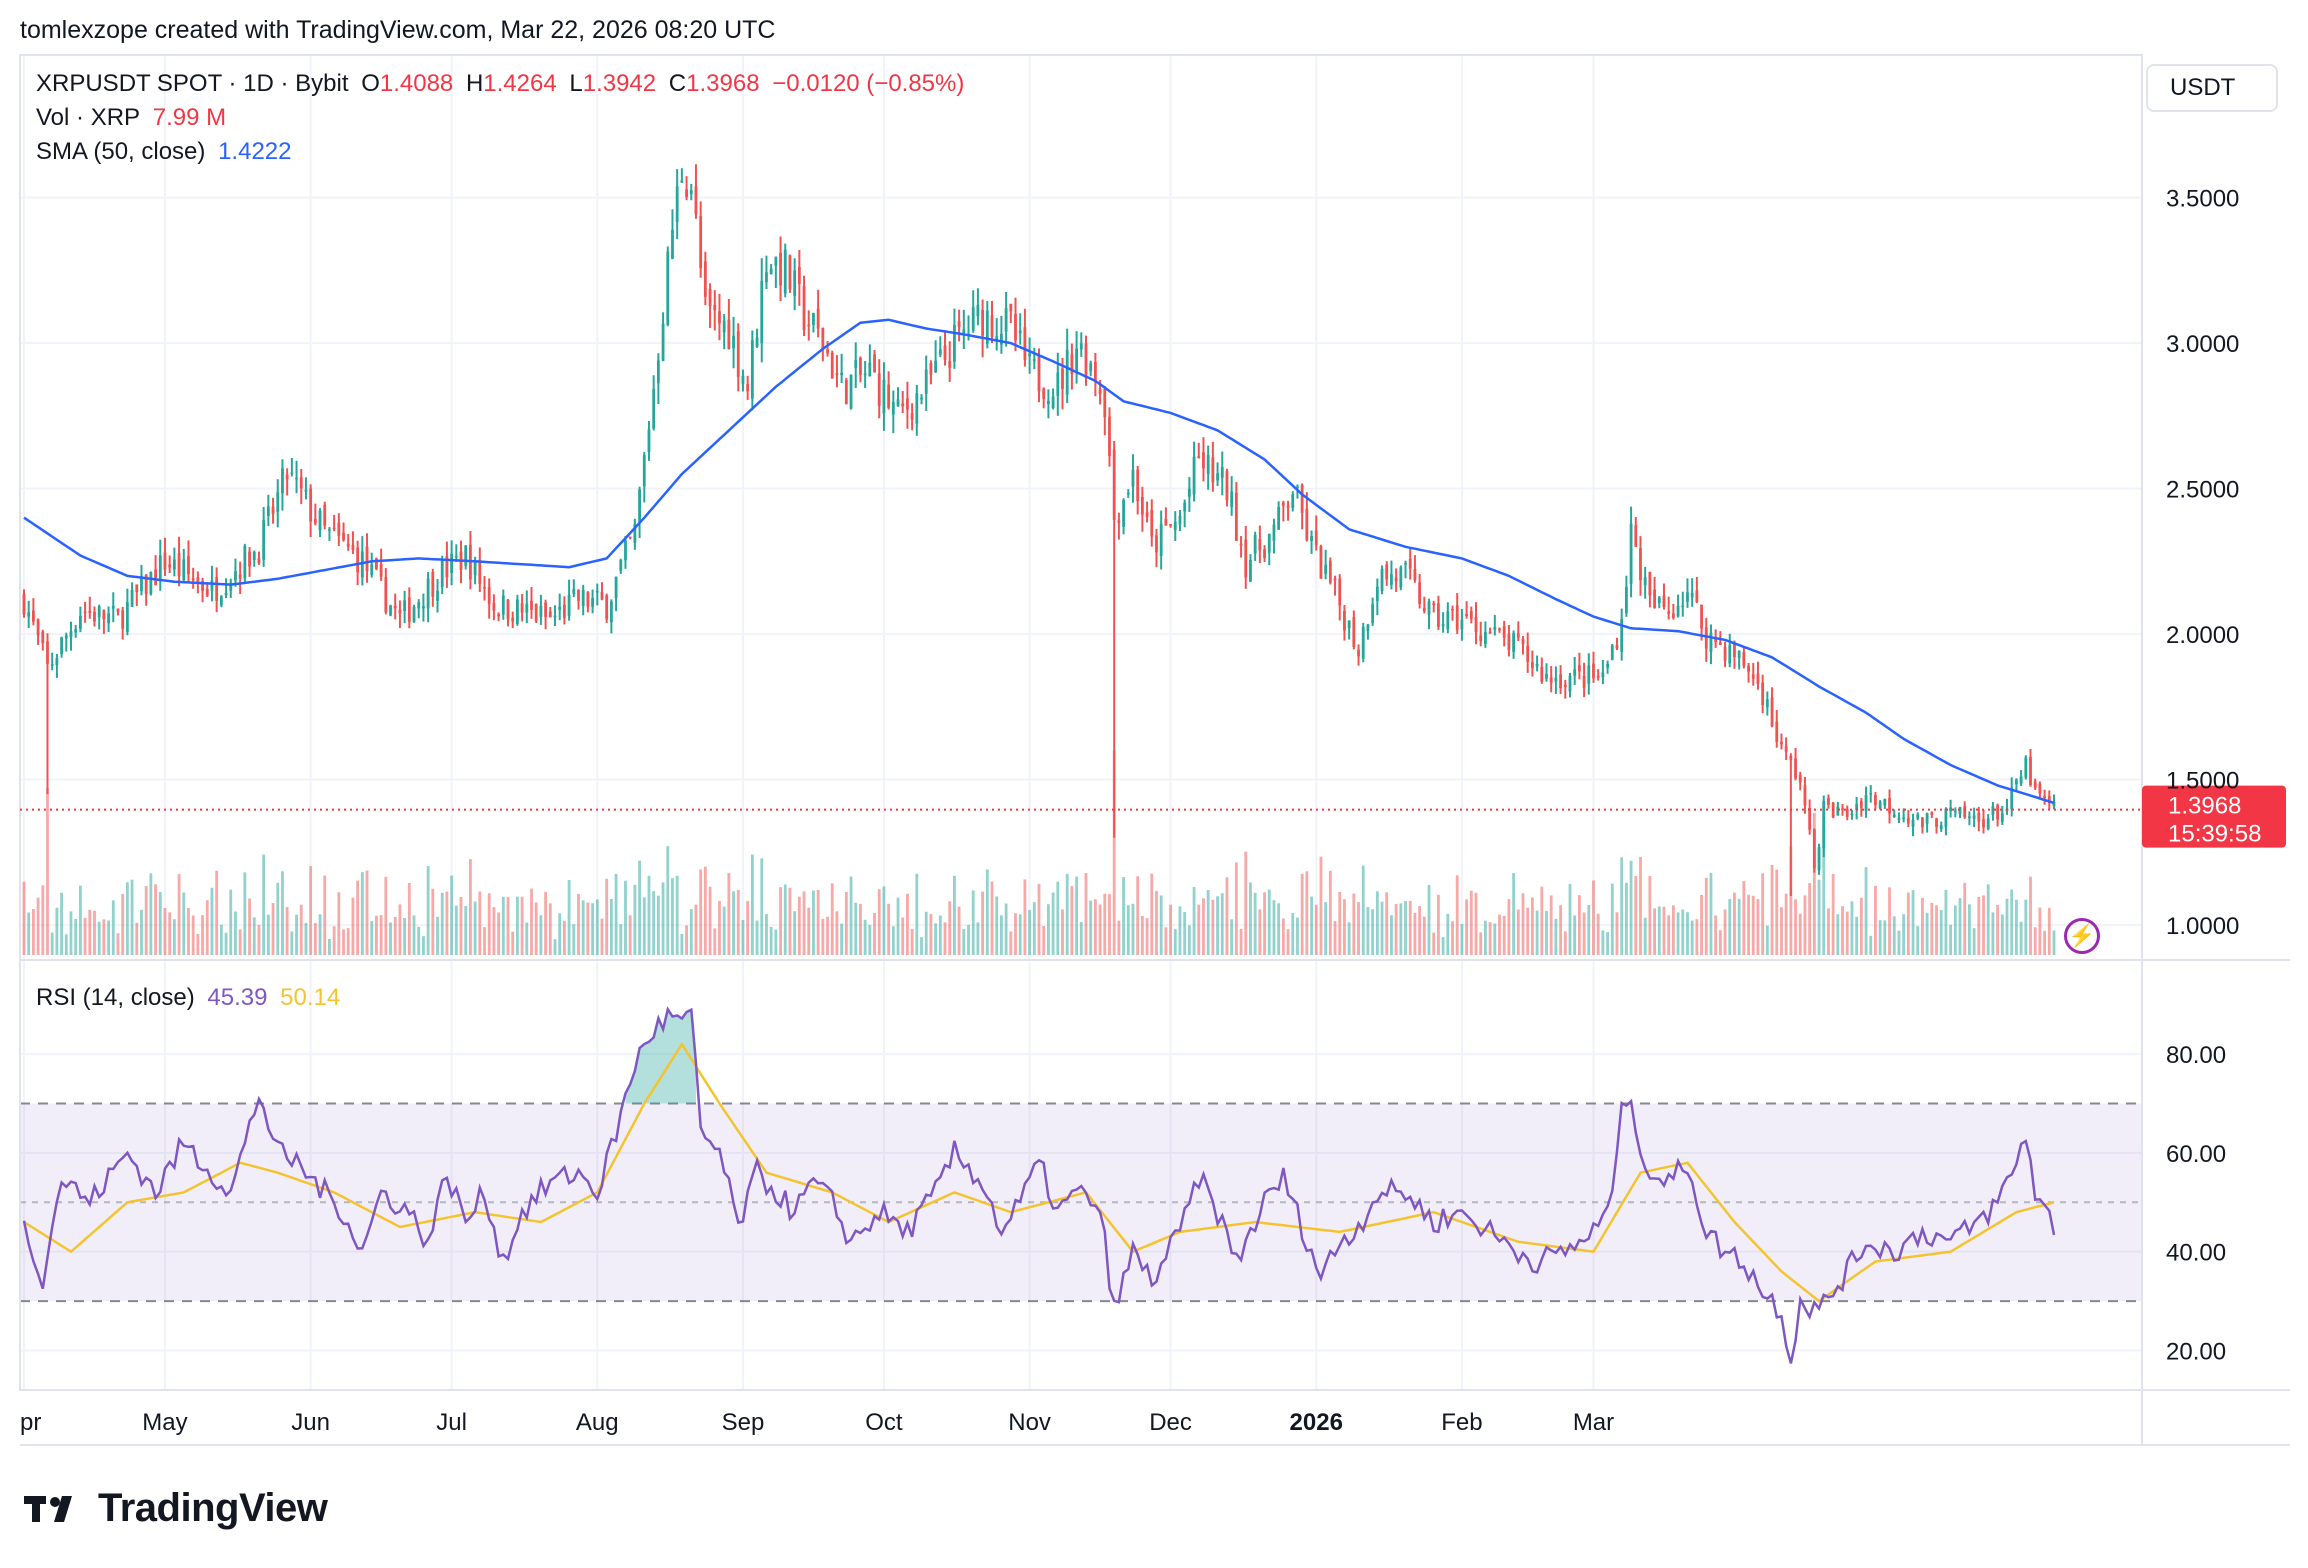 This screenshot has height=1568, width=2308. What do you see at coordinates (134, 118) in the screenshot?
I see `volume-legend: Vol · XRP 7.99 M` at bounding box center [134, 118].